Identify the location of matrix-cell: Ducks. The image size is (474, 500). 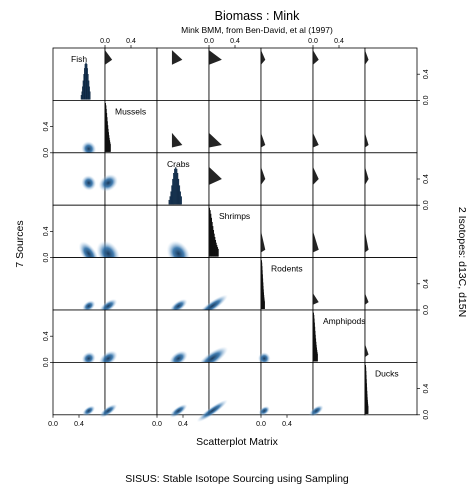
(391, 388).